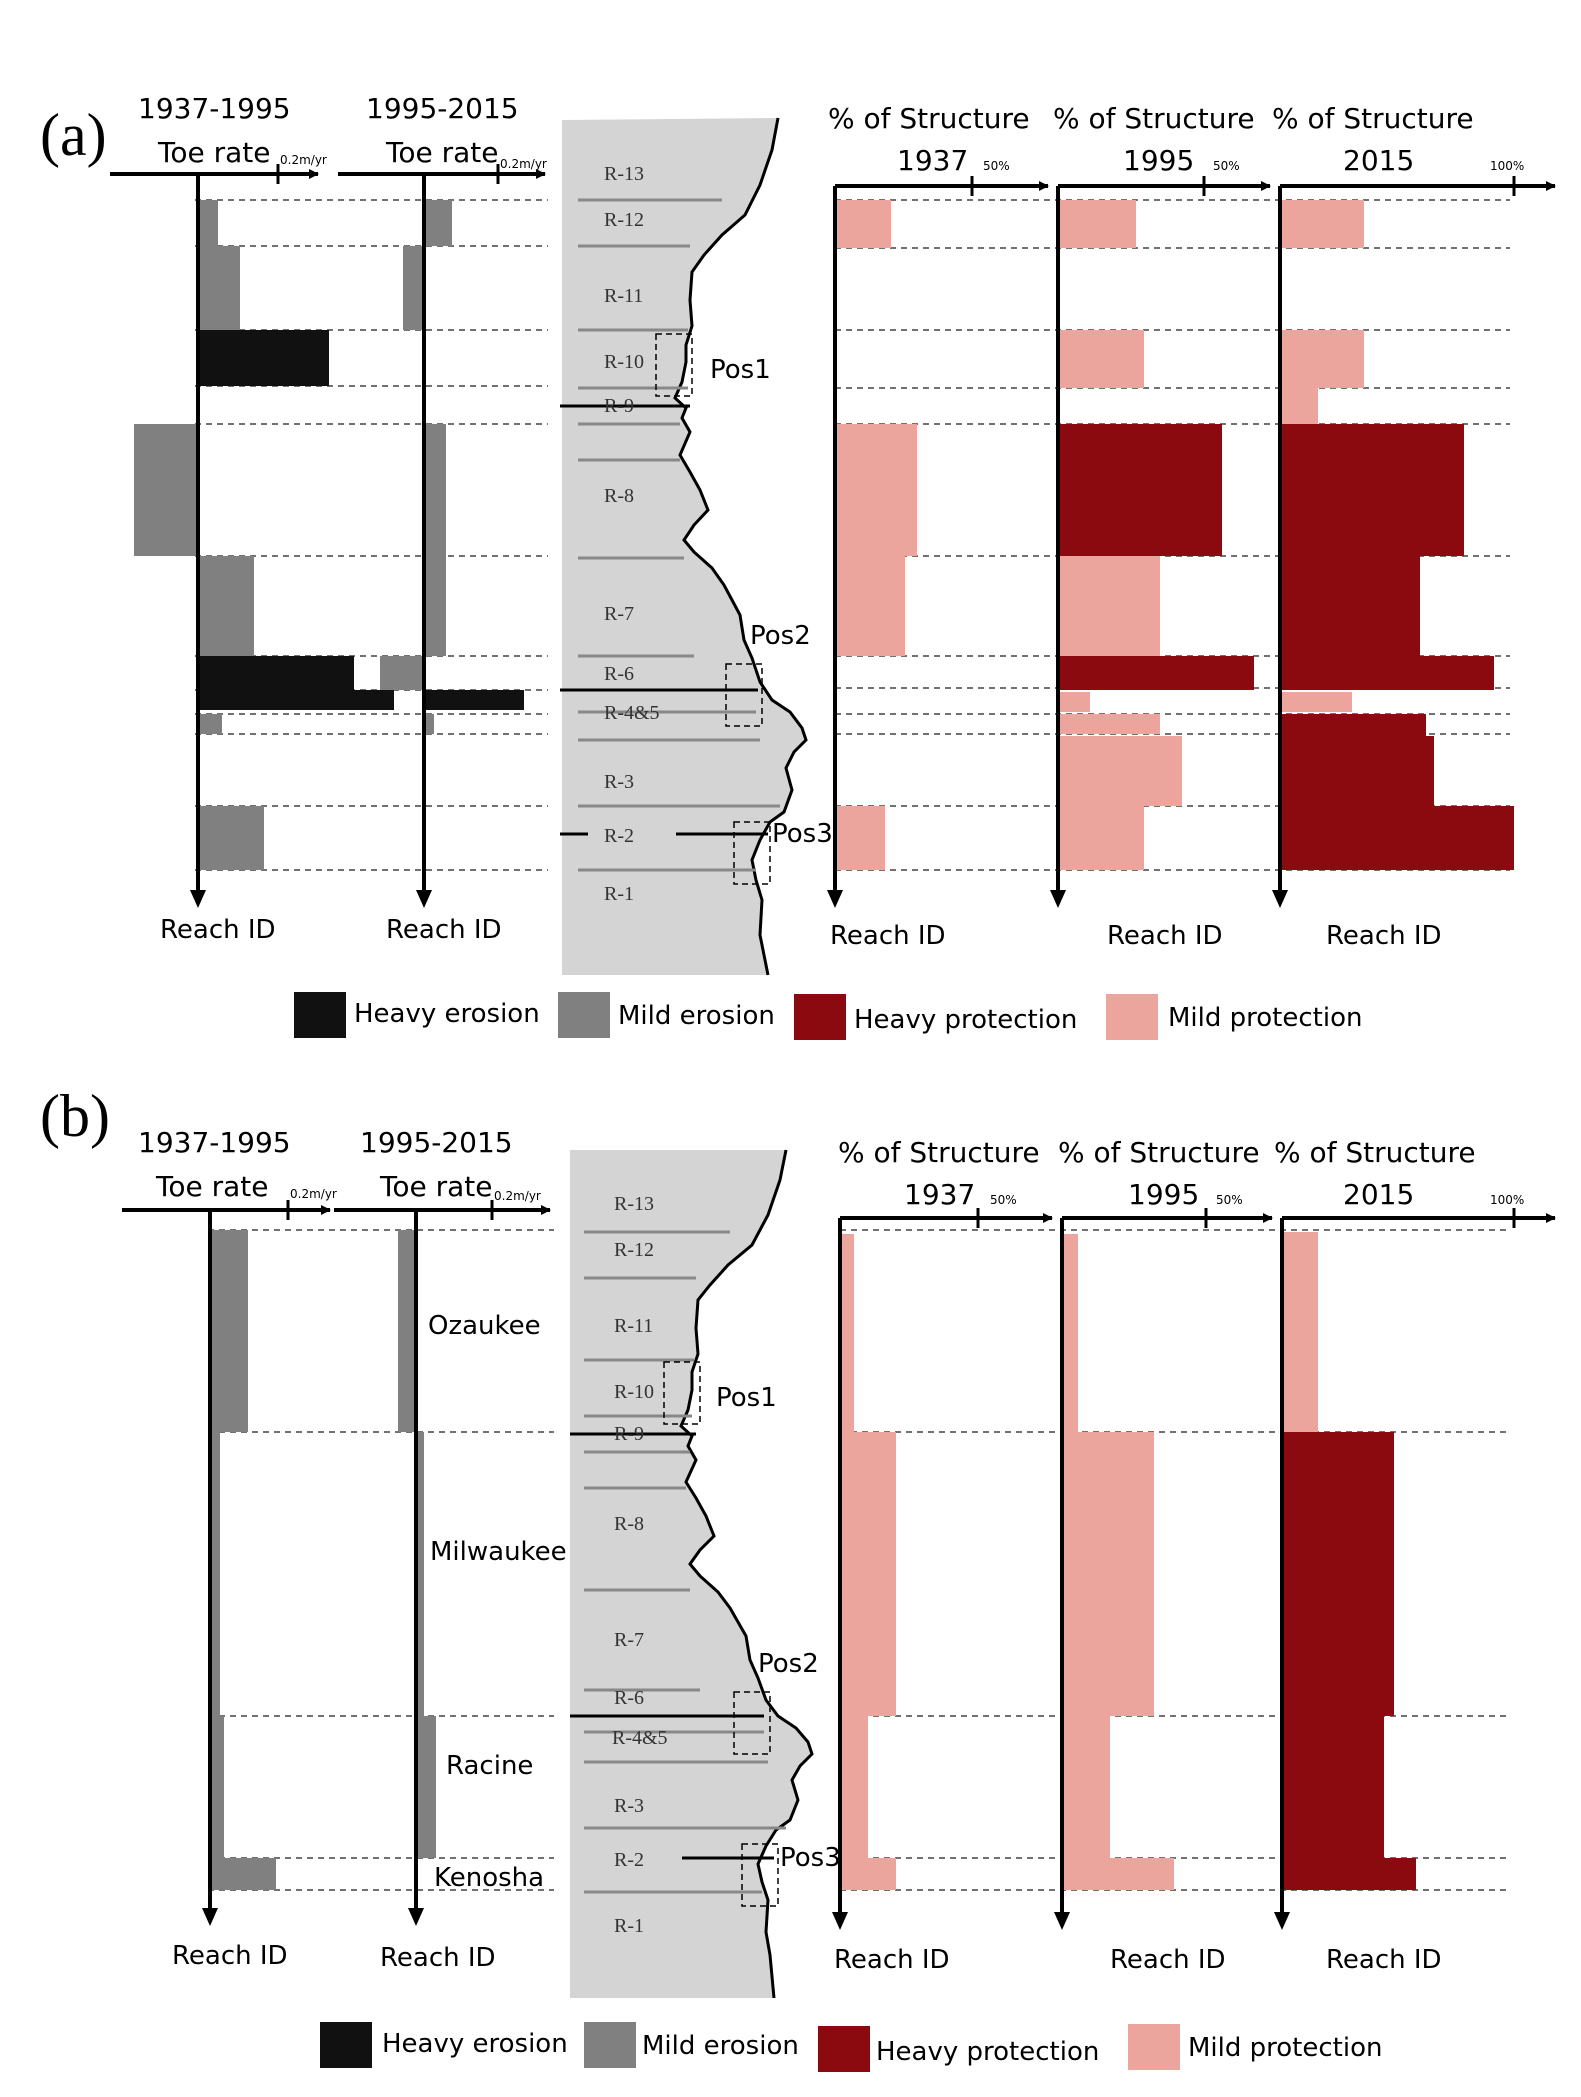 The image size is (1581, 2097). What do you see at coordinates (868, 1562) in the screenshot?
I see `struct-bars-b-1937` at bounding box center [868, 1562].